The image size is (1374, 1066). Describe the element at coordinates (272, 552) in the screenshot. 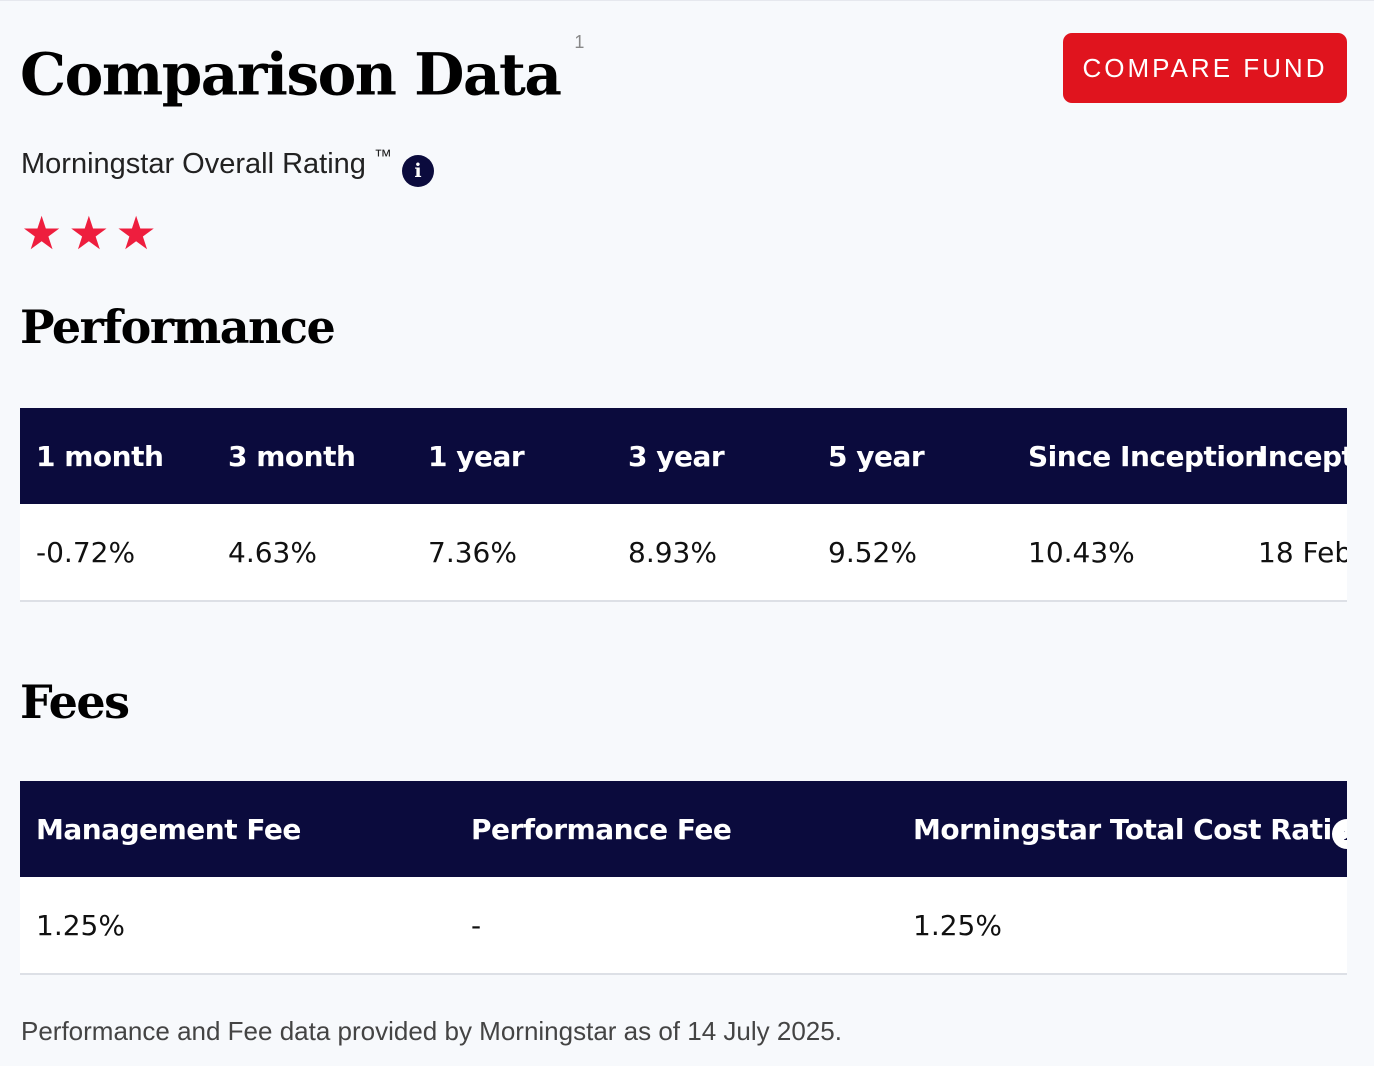

I see `table-cell: 4.63%` at that location.